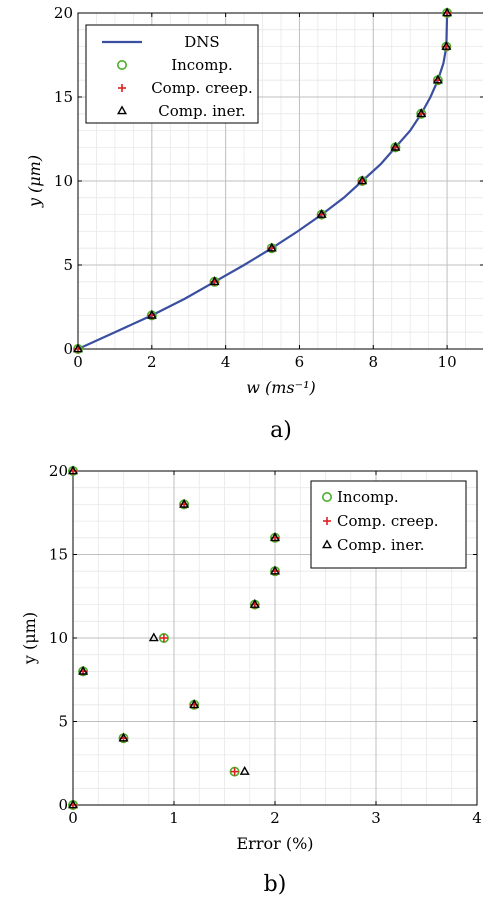 This screenshot has height=904, width=483. What do you see at coordinates (300, 362) in the screenshot?
I see `x-tick-label: 6` at bounding box center [300, 362].